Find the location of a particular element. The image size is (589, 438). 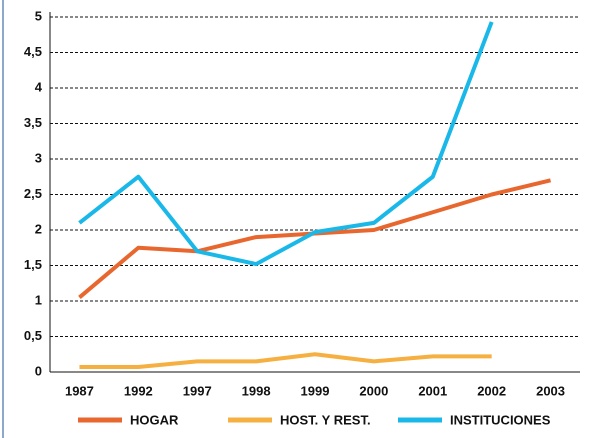

x-tick-label: 1997 is located at coordinates (197, 390).